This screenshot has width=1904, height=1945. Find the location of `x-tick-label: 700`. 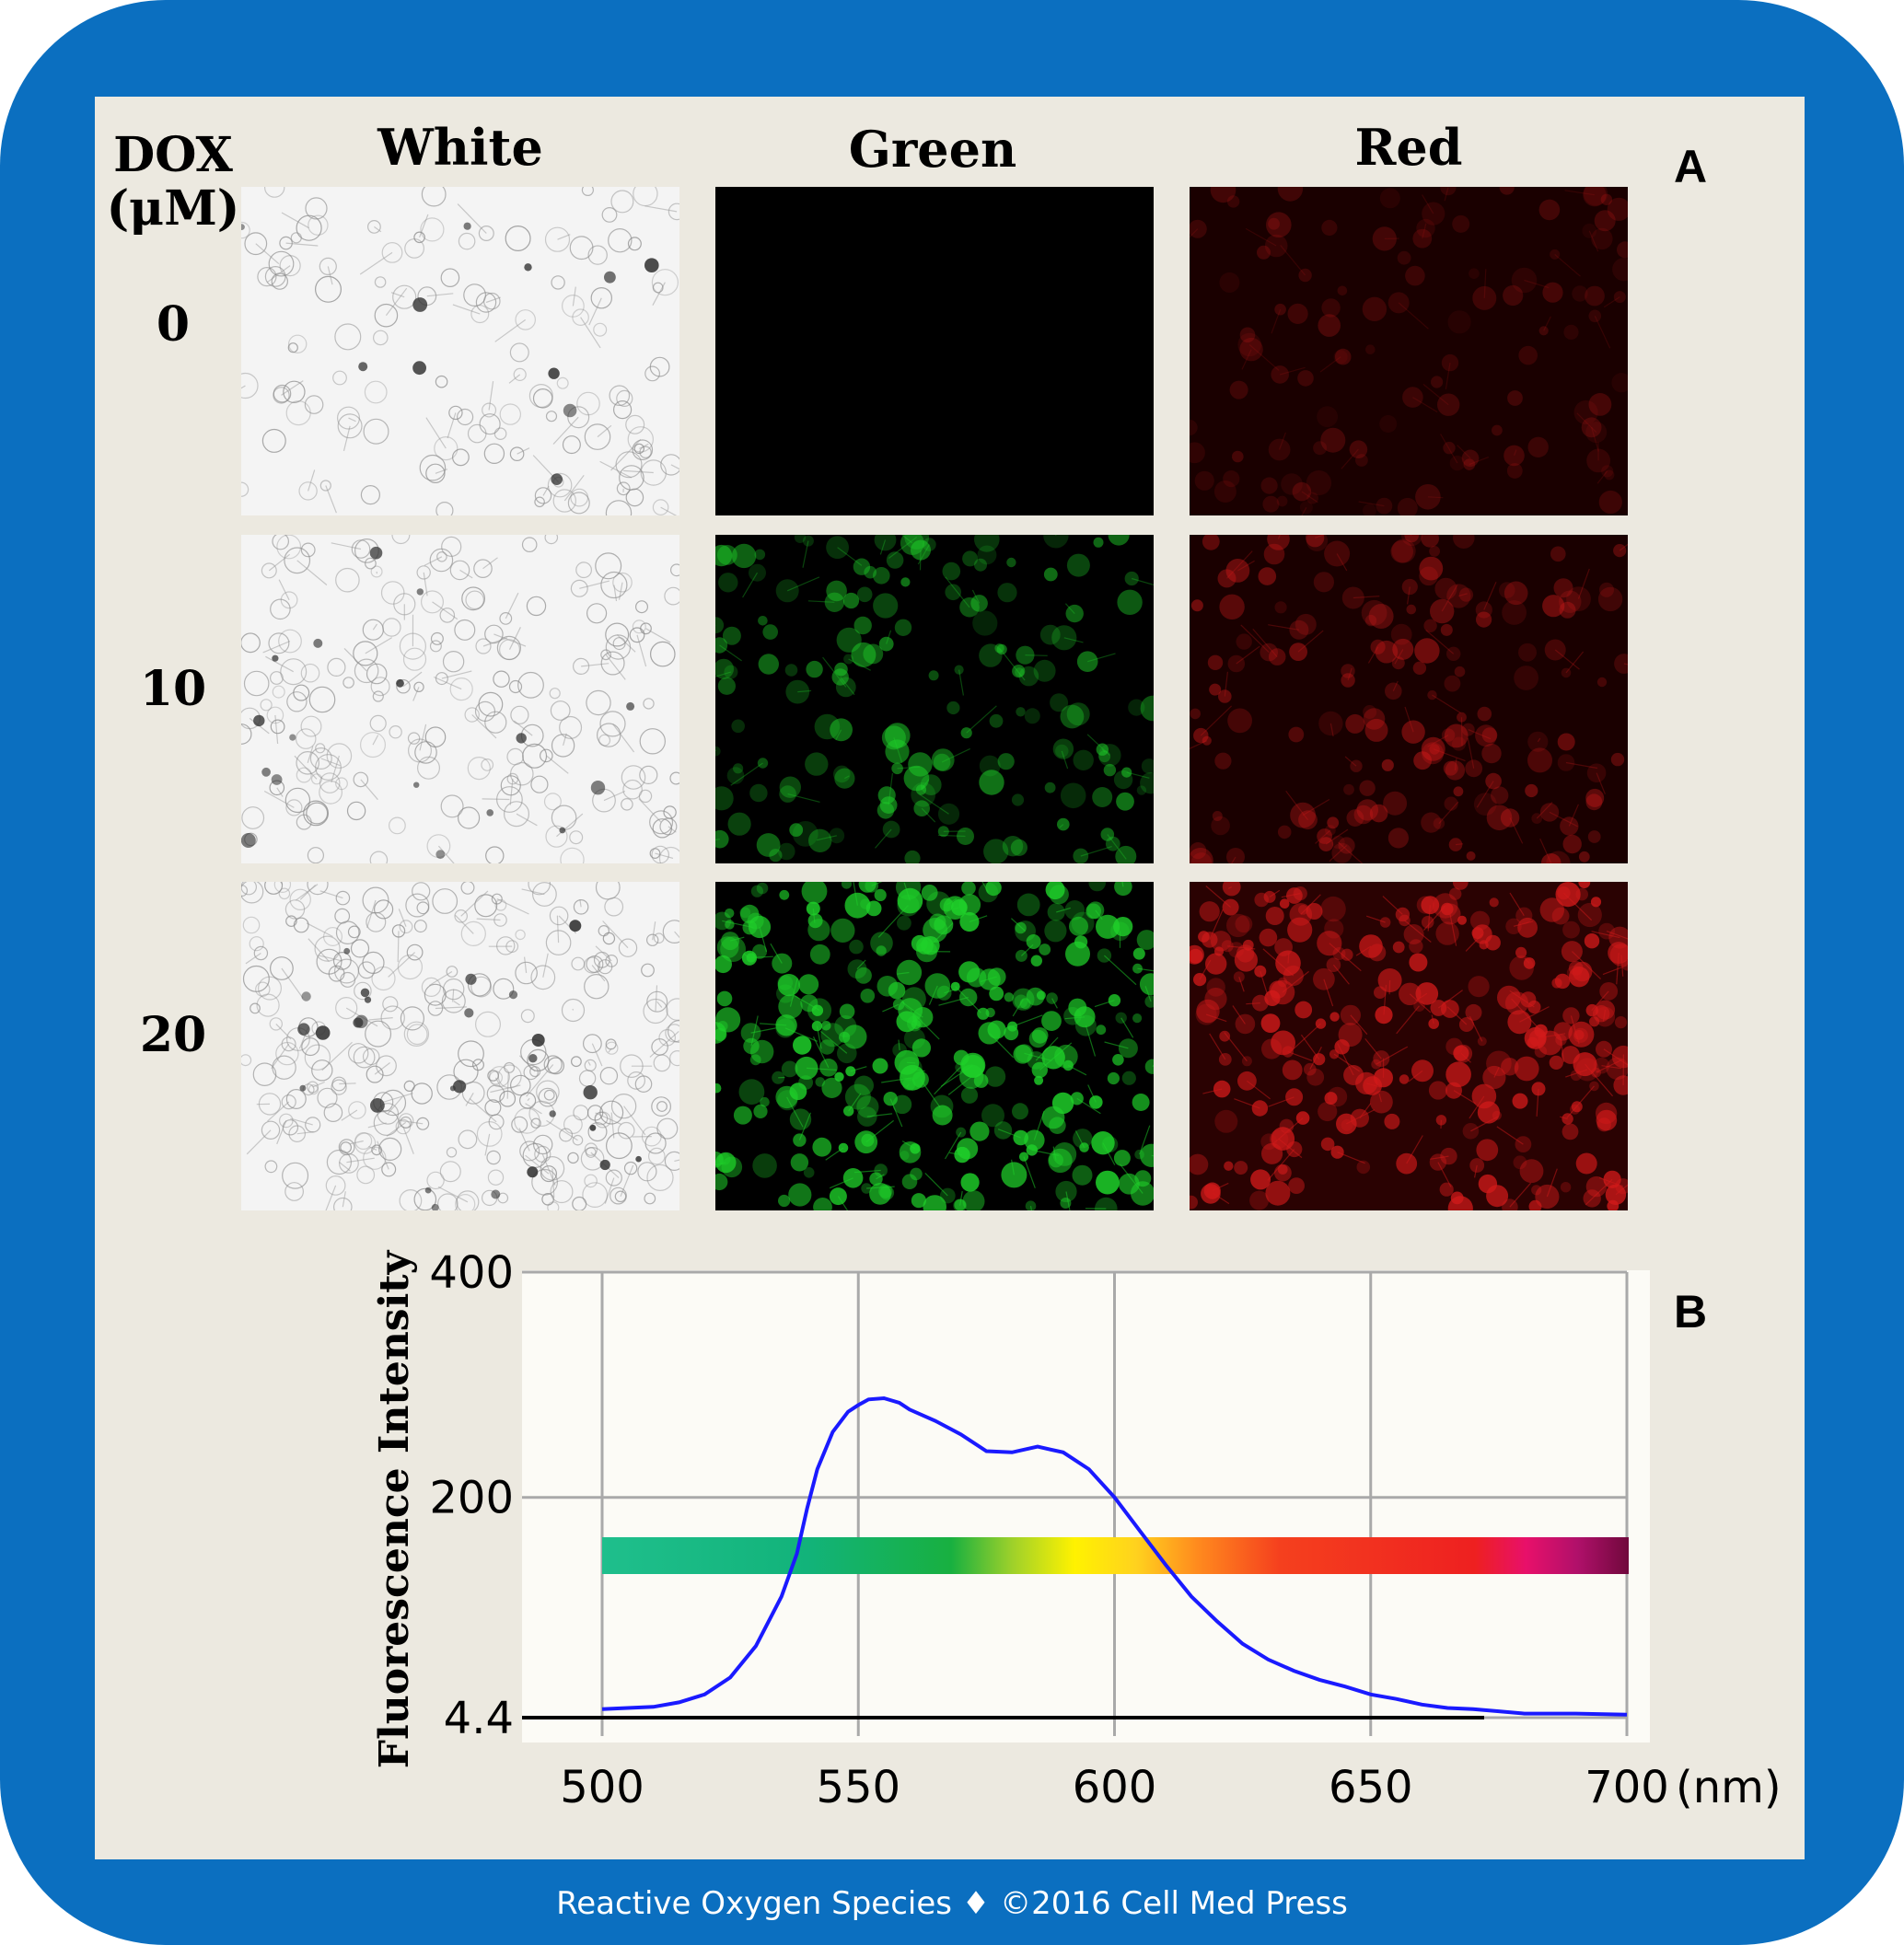

x-tick-label: 700 is located at coordinates (1627, 1787).